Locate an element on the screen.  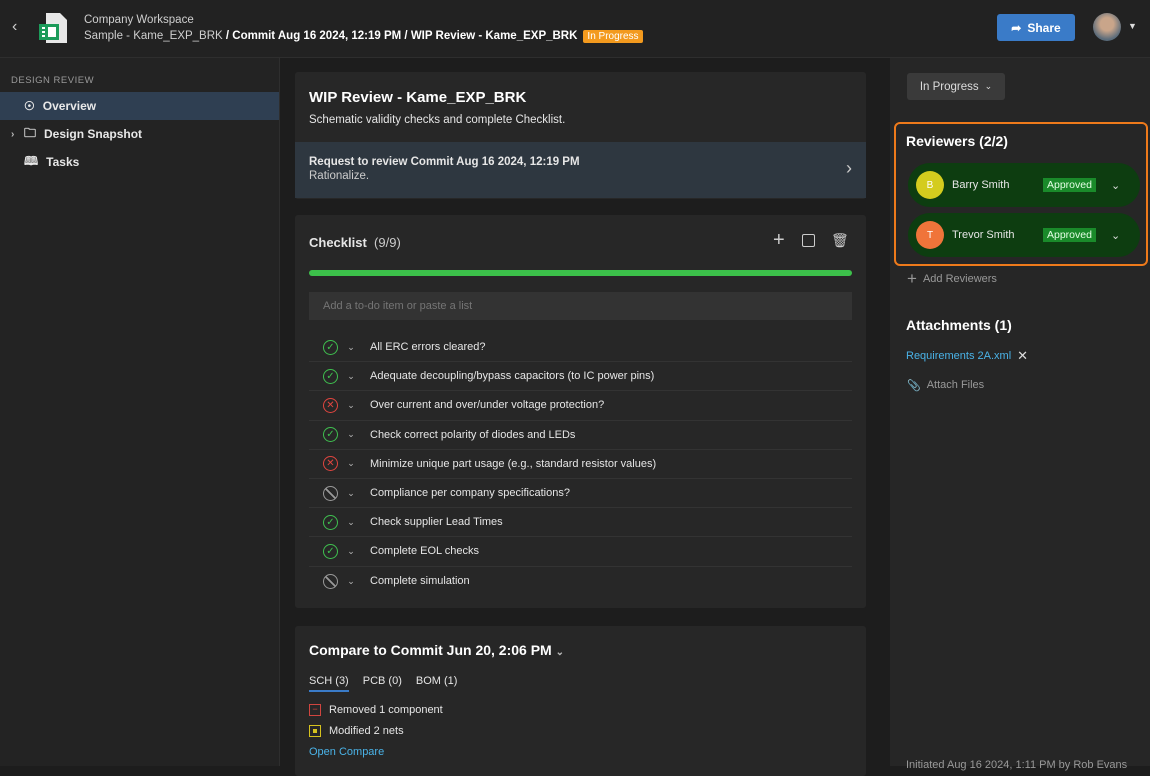
status-badge: In Progress is located at coordinates (613, 36).